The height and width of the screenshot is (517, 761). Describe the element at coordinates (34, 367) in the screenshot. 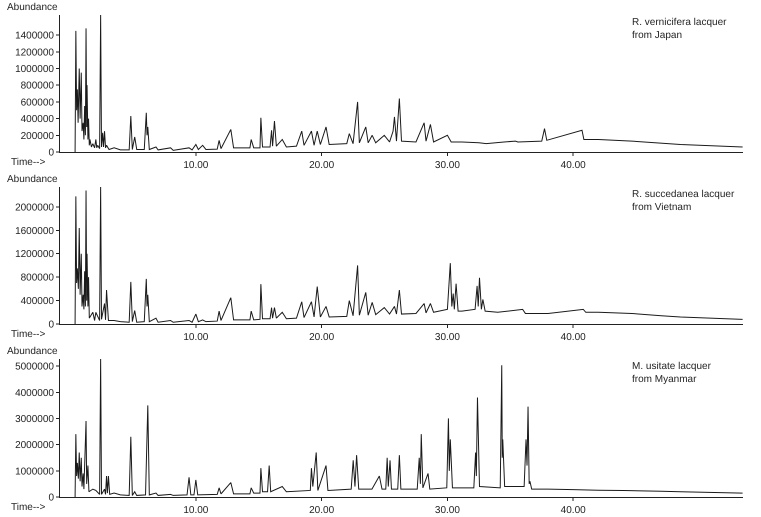

I see `y-tick-label: 5000000` at that location.